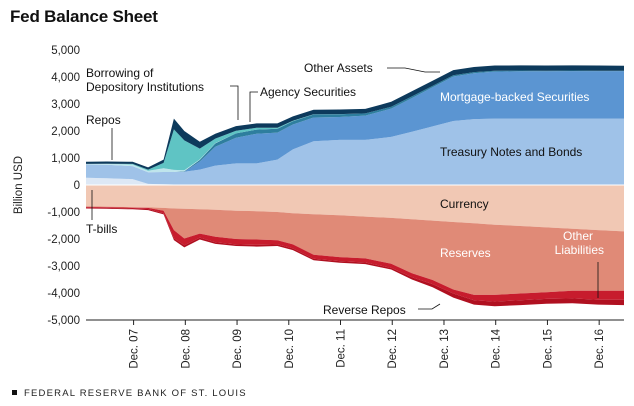  I want to click on y-tick-label: -2,000, so click(63, 240).